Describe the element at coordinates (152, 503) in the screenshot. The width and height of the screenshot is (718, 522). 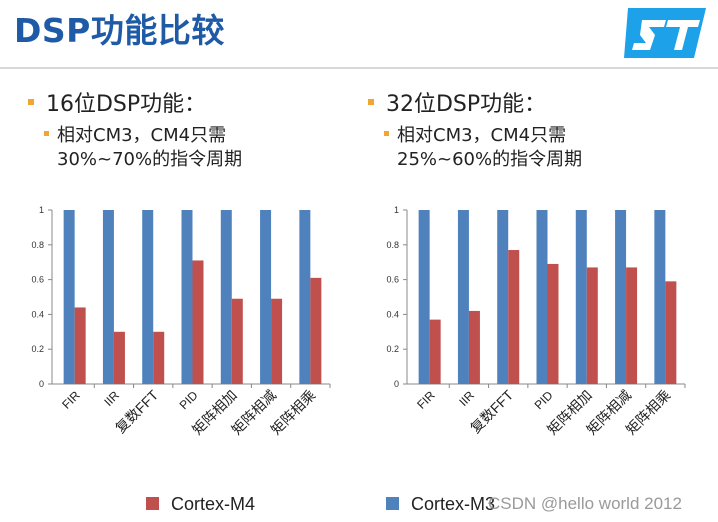
I see `legend-m4-swatch` at that location.